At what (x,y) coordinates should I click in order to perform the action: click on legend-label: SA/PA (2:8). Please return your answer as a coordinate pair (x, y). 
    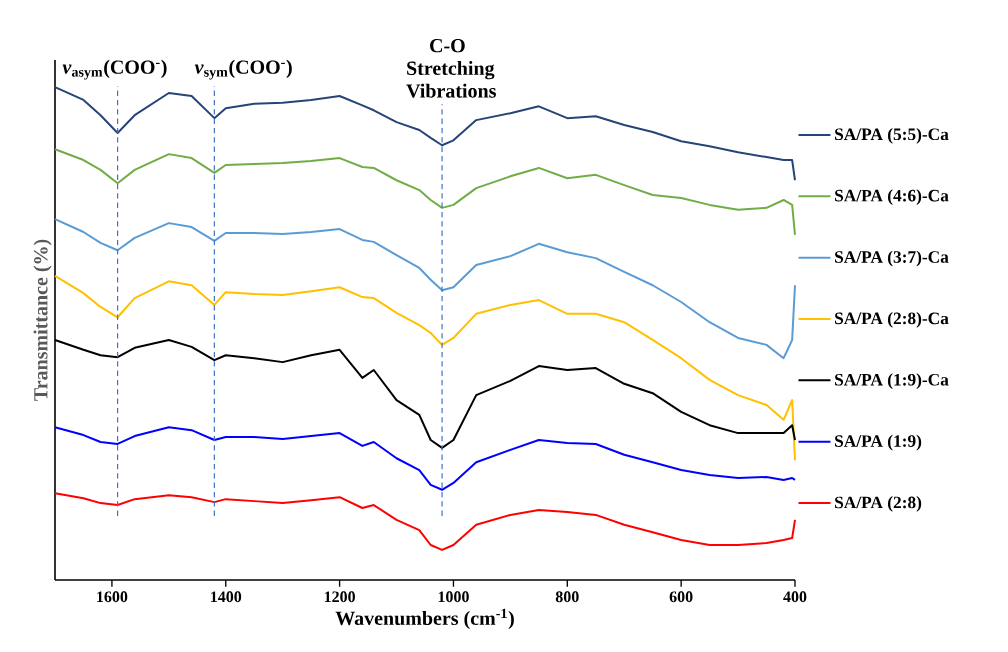
    Looking at the image, I should click on (878, 504).